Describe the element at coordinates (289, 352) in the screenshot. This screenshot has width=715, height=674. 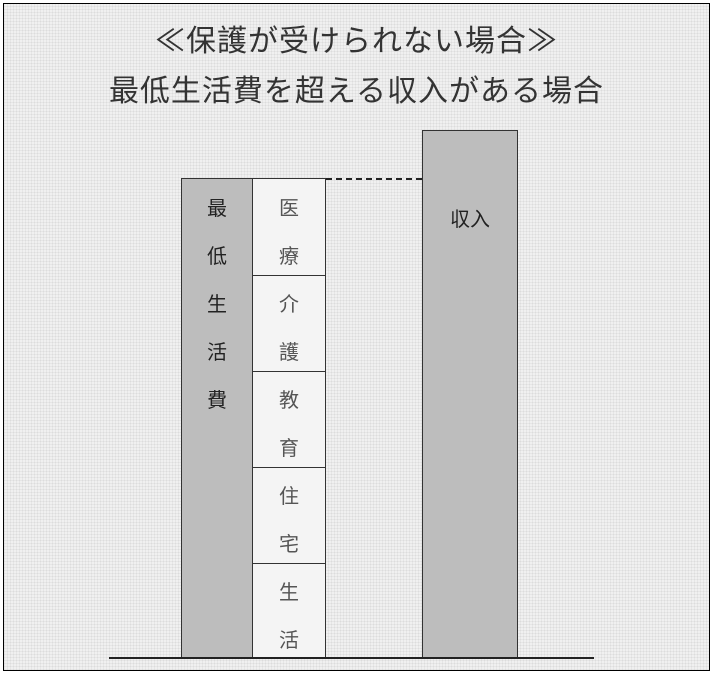
I see `care-char-2: 護` at that location.